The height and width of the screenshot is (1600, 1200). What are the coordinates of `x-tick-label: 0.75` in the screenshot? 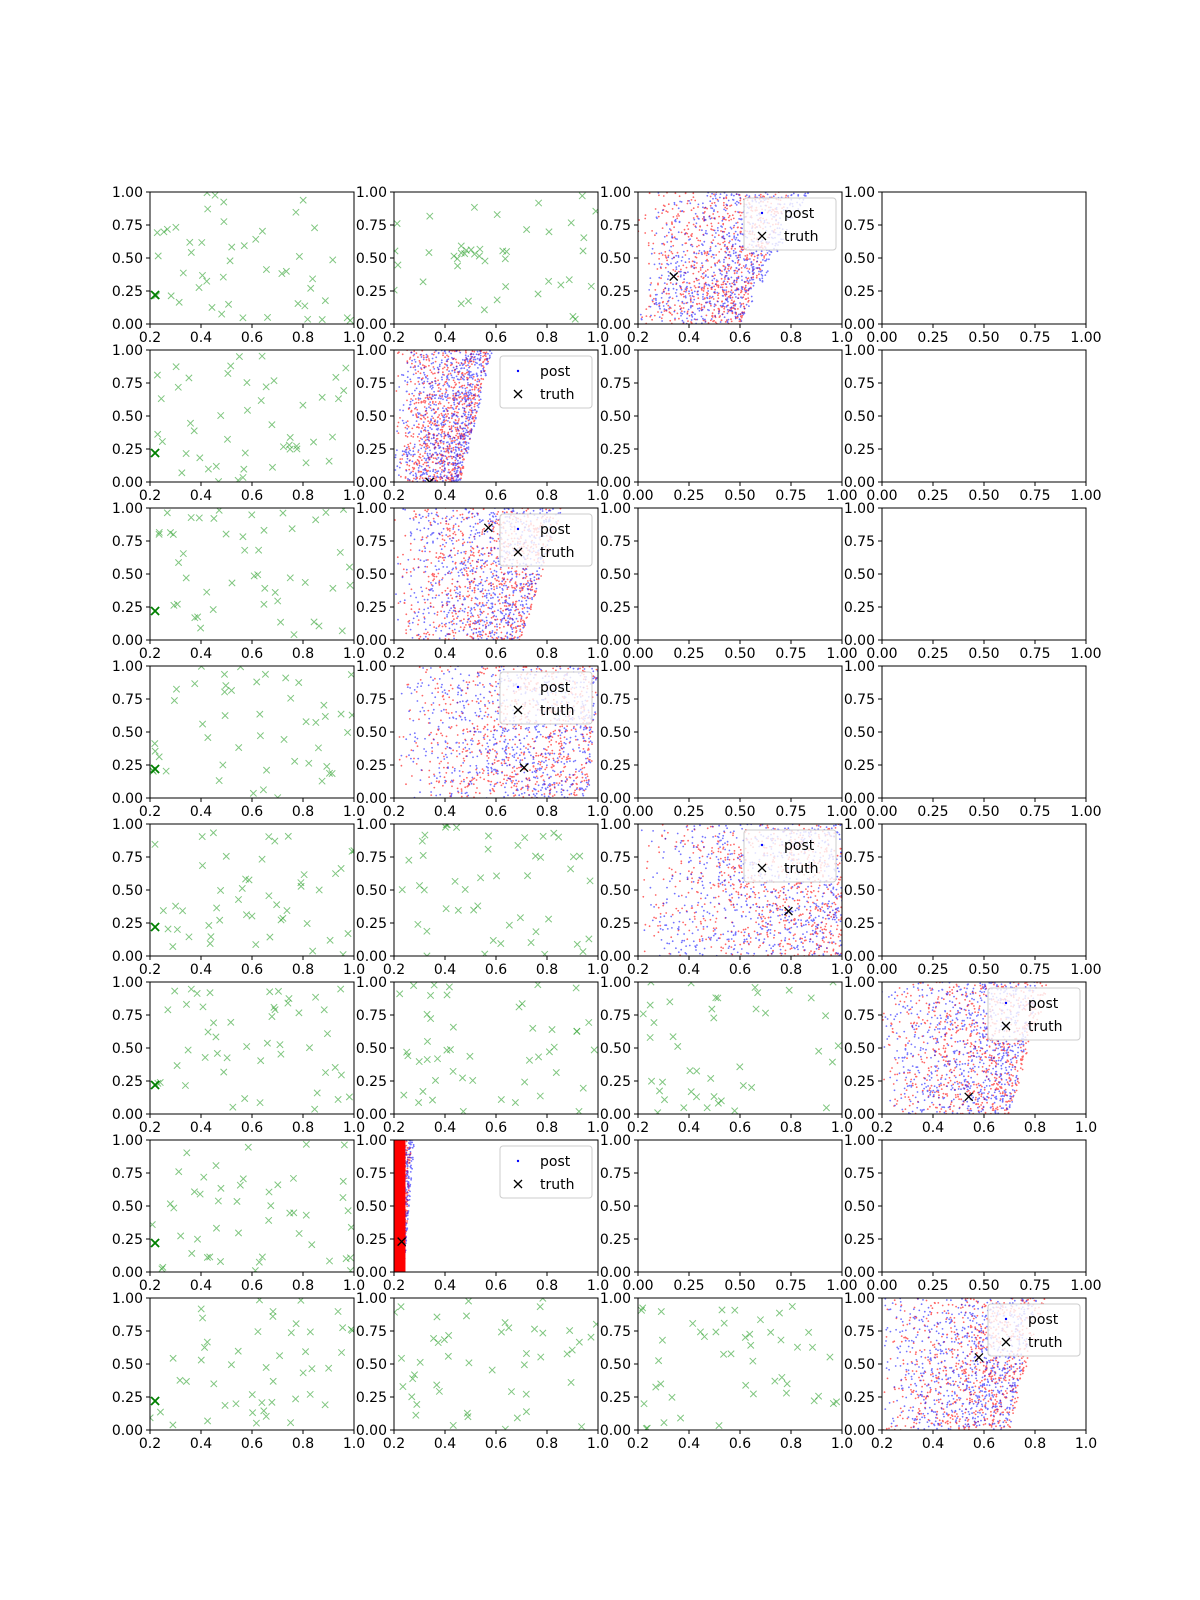 It's located at (790, 654).